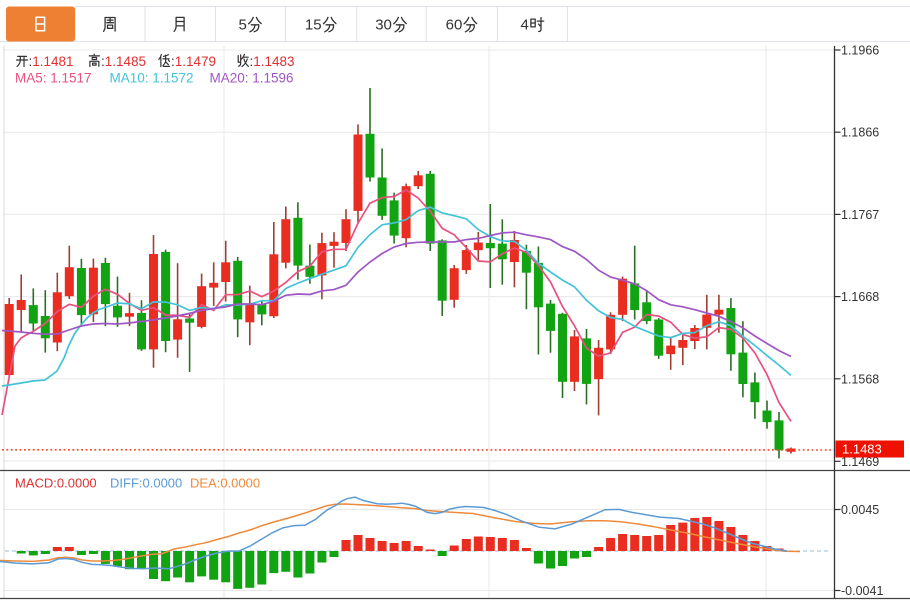  Describe the element at coordinates (860, 215) in the screenshot. I see `svg-text: 1.1767` at that location.